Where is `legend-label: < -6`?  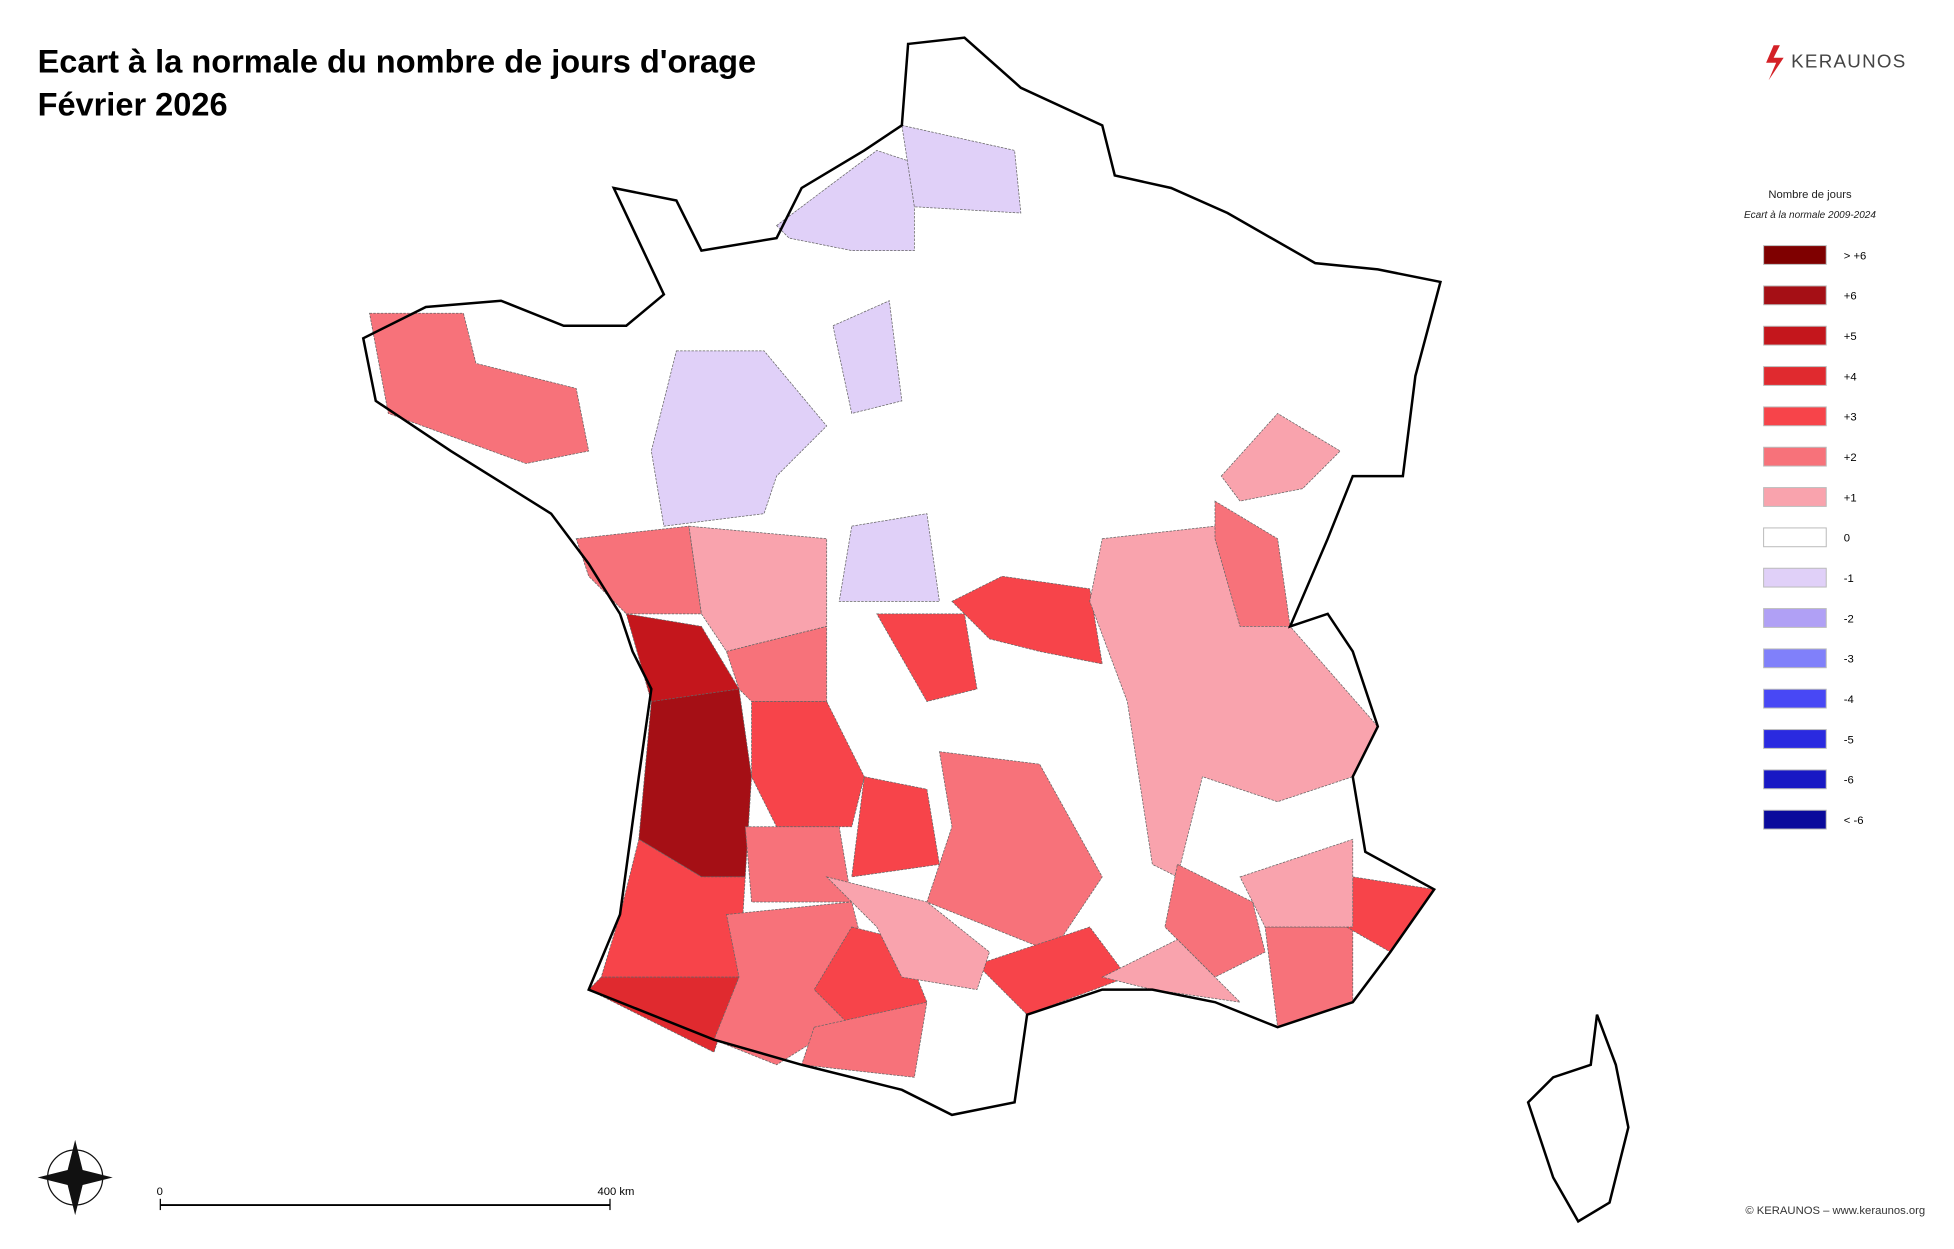
legend-label: < -6 is located at coordinates (1854, 821).